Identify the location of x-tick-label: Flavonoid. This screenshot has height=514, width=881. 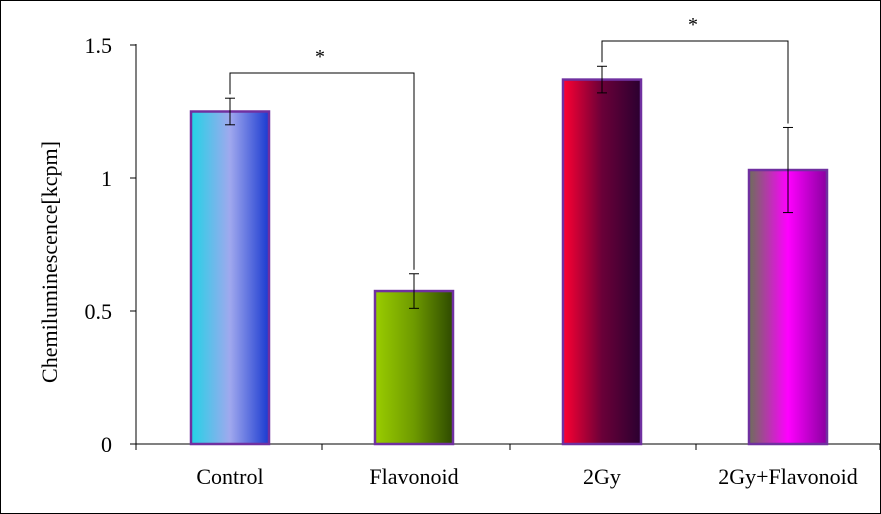
(413, 476).